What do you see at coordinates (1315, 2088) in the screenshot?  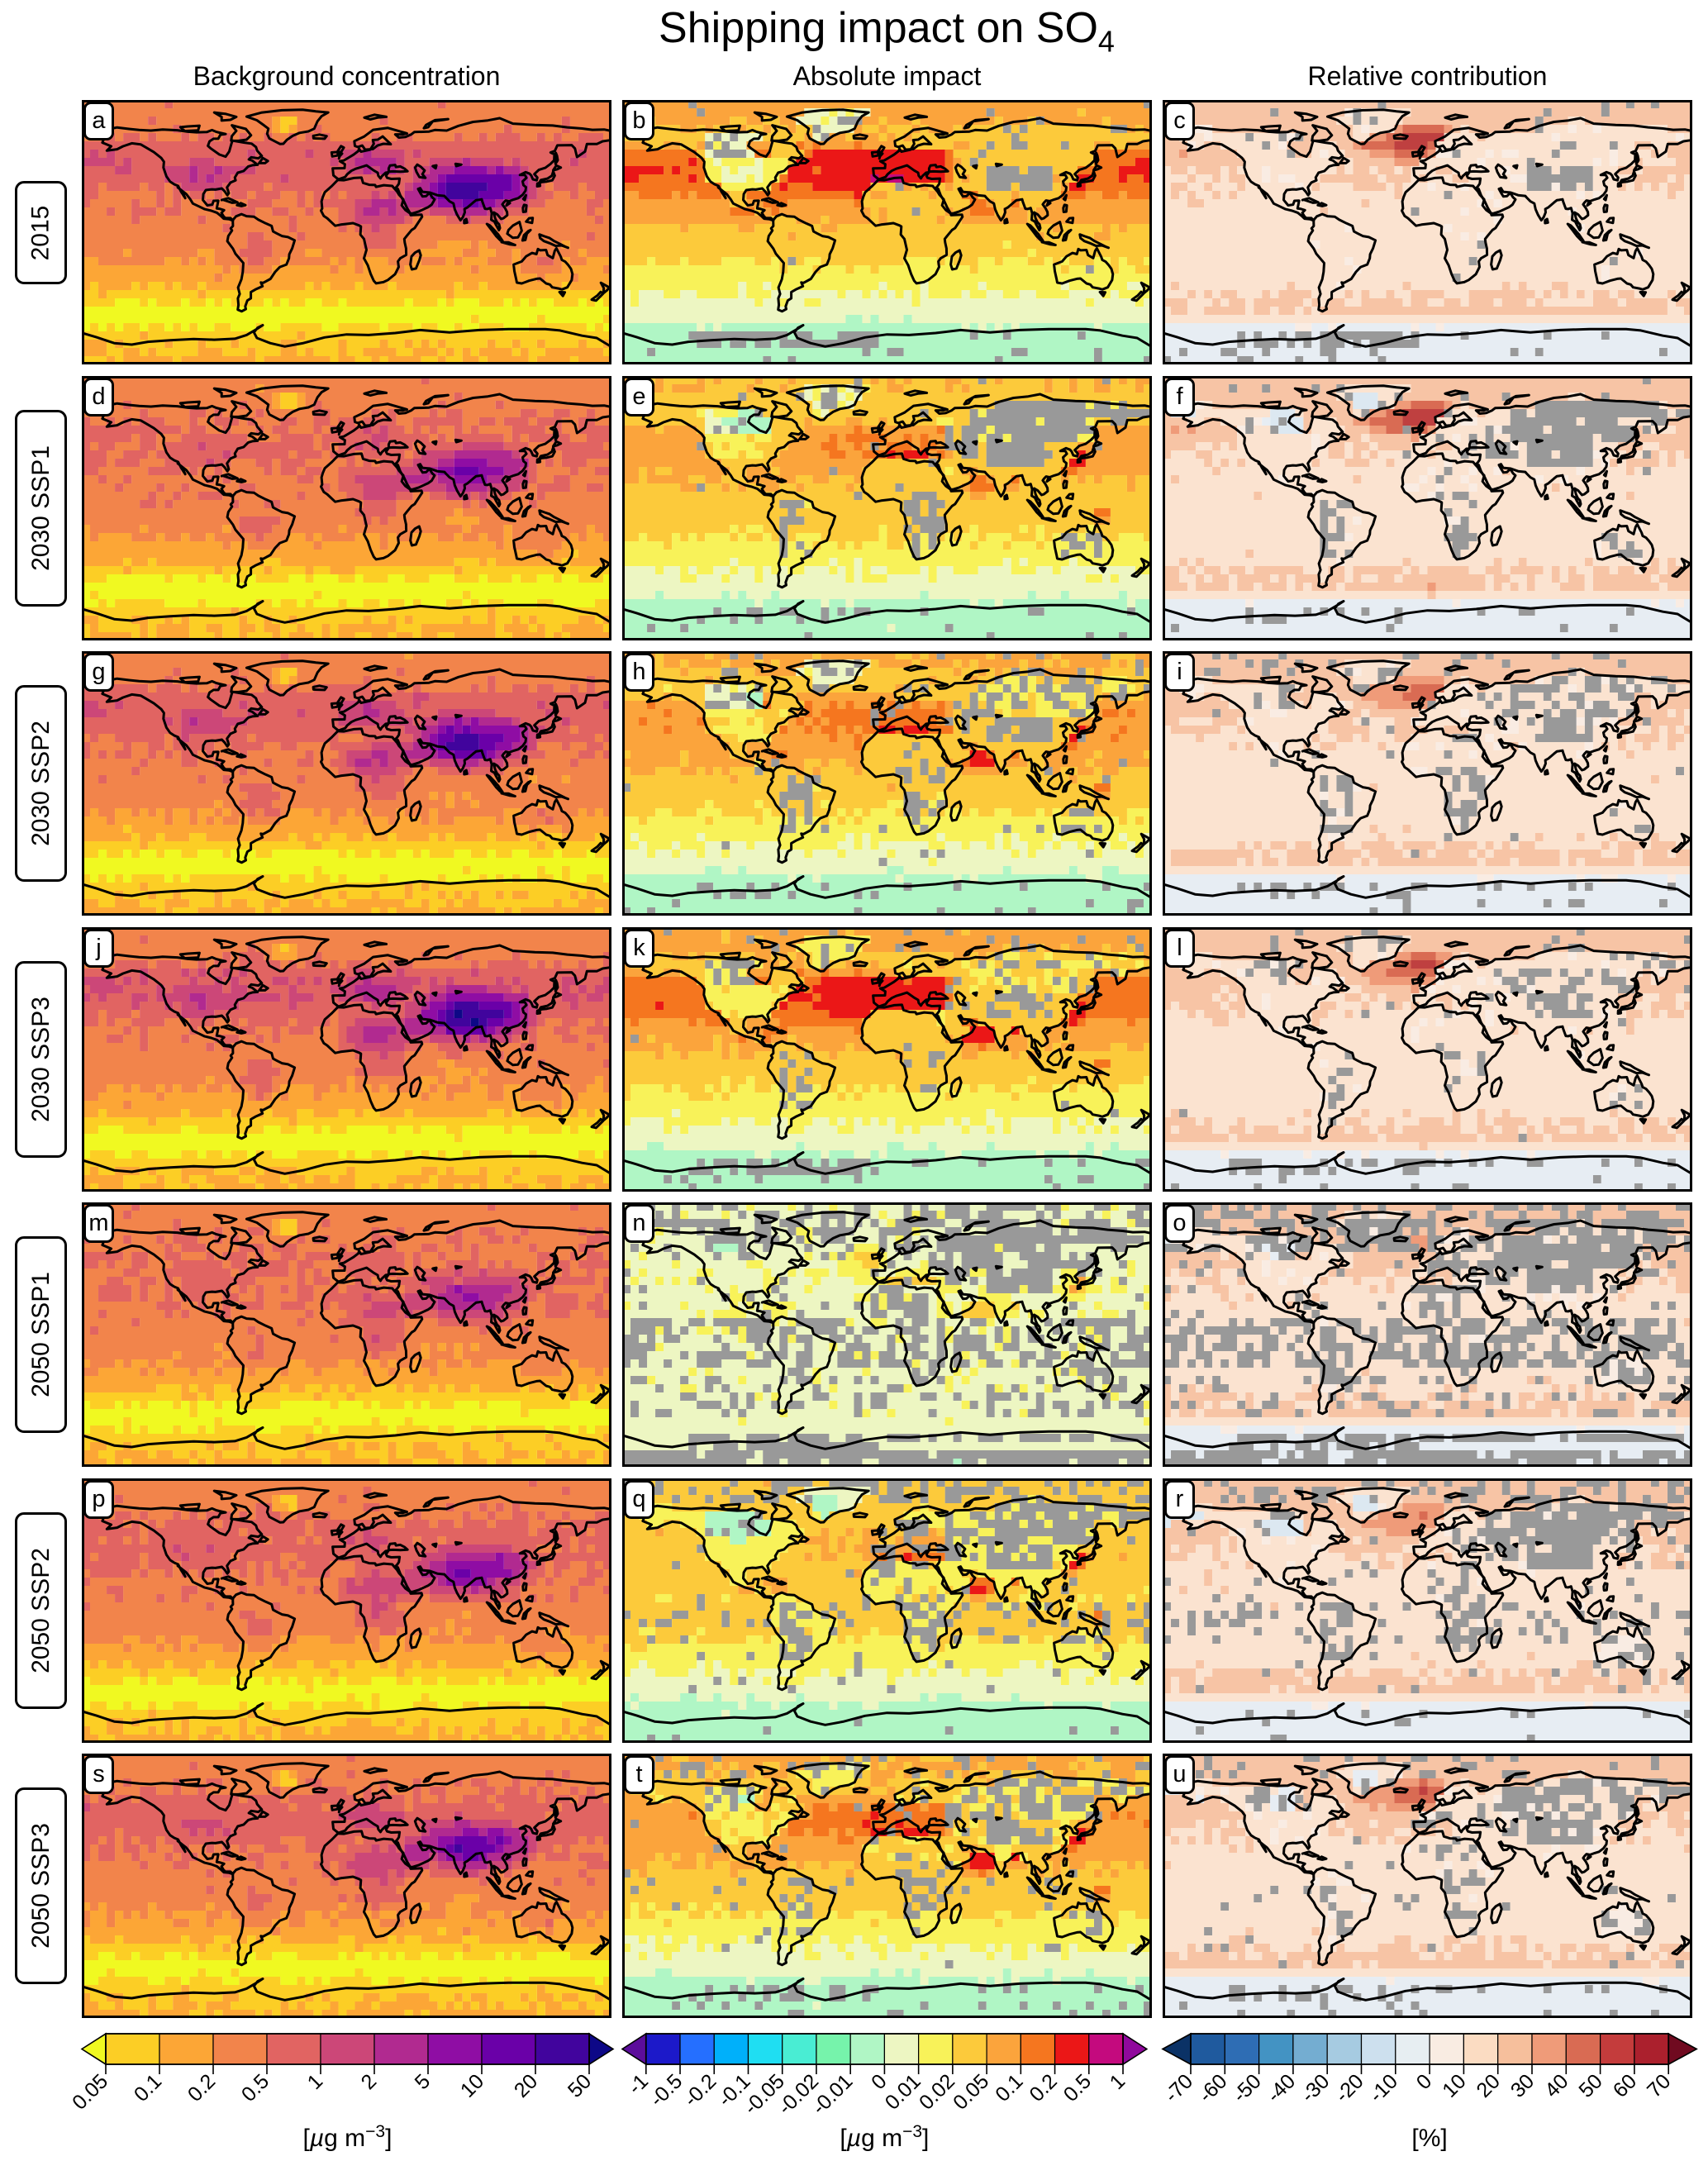 I see `svg-text: -30` at bounding box center [1315, 2088].